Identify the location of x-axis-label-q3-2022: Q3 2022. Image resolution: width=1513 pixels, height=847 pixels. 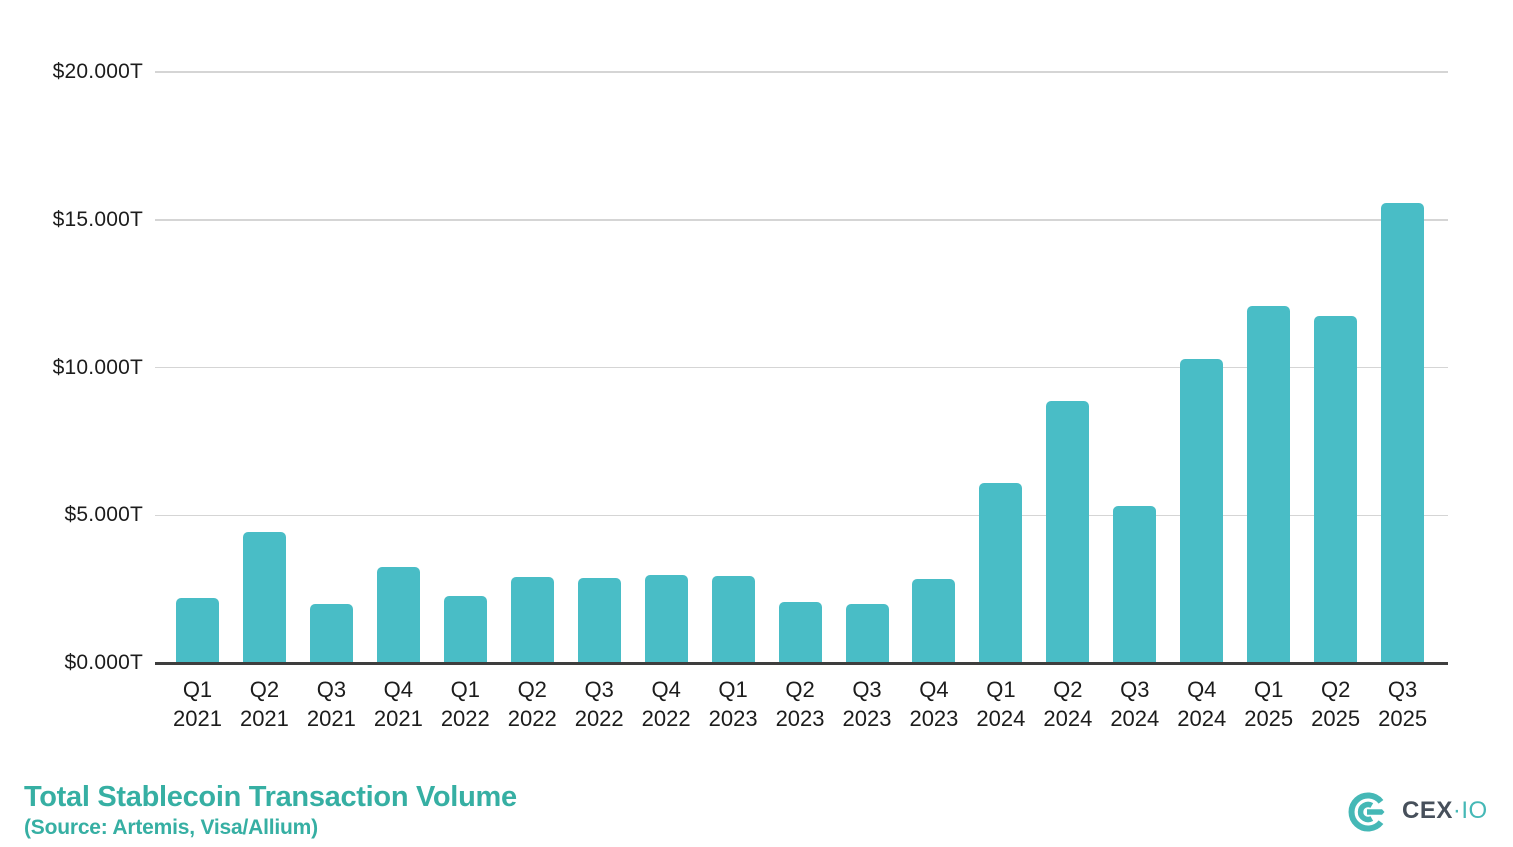
(599, 704).